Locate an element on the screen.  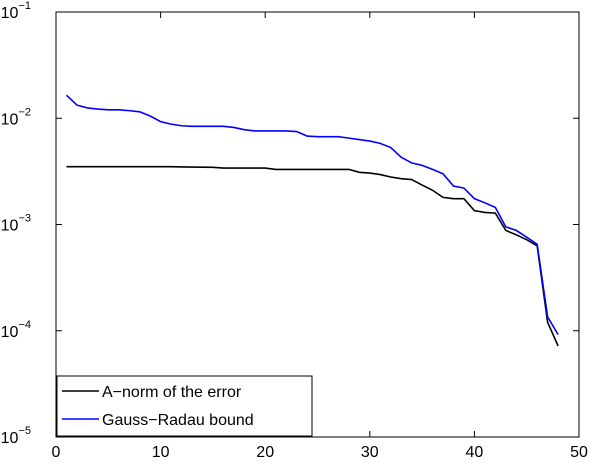
y-tick-exponent: −3 is located at coordinates (24, 219).